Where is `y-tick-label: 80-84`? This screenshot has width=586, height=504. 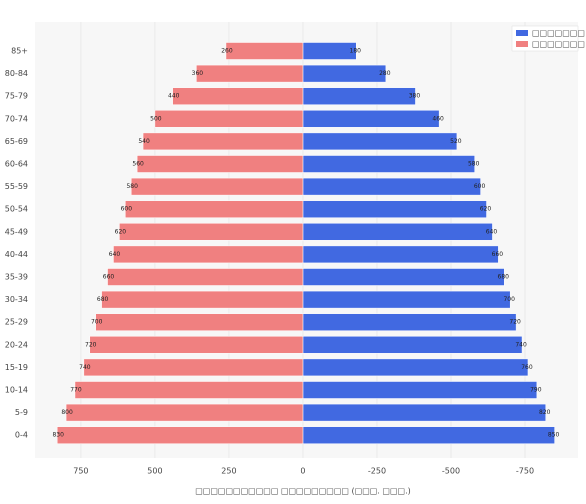
y-tick-label: 80-84 is located at coordinates (16, 73).